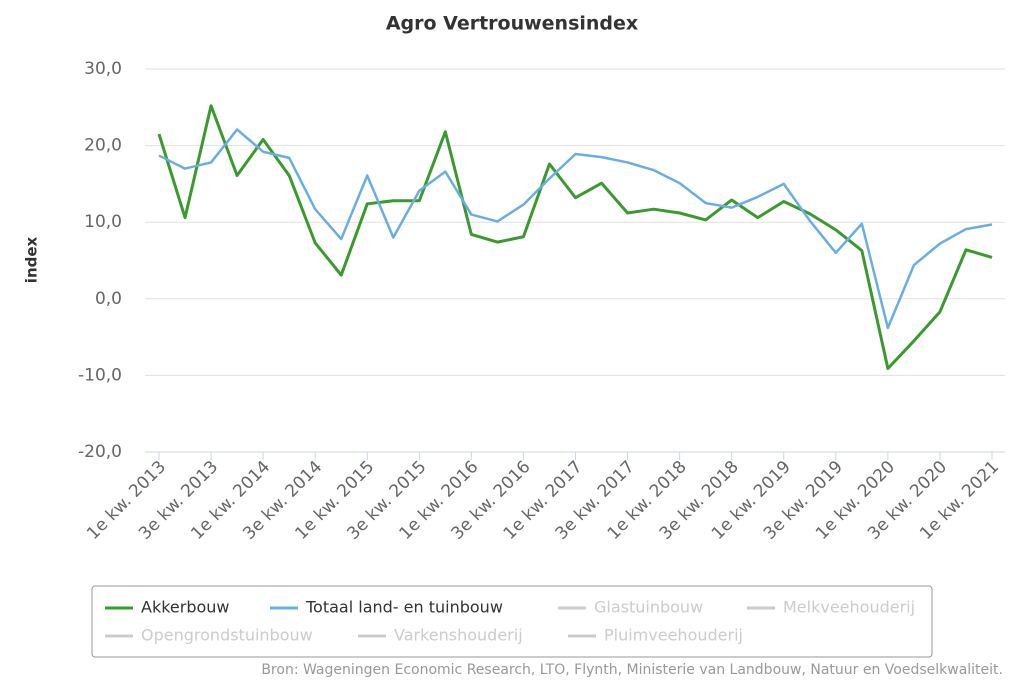 The image size is (1024, 683). I want to click on y-tick-label: 20,0, so click(103, 146).